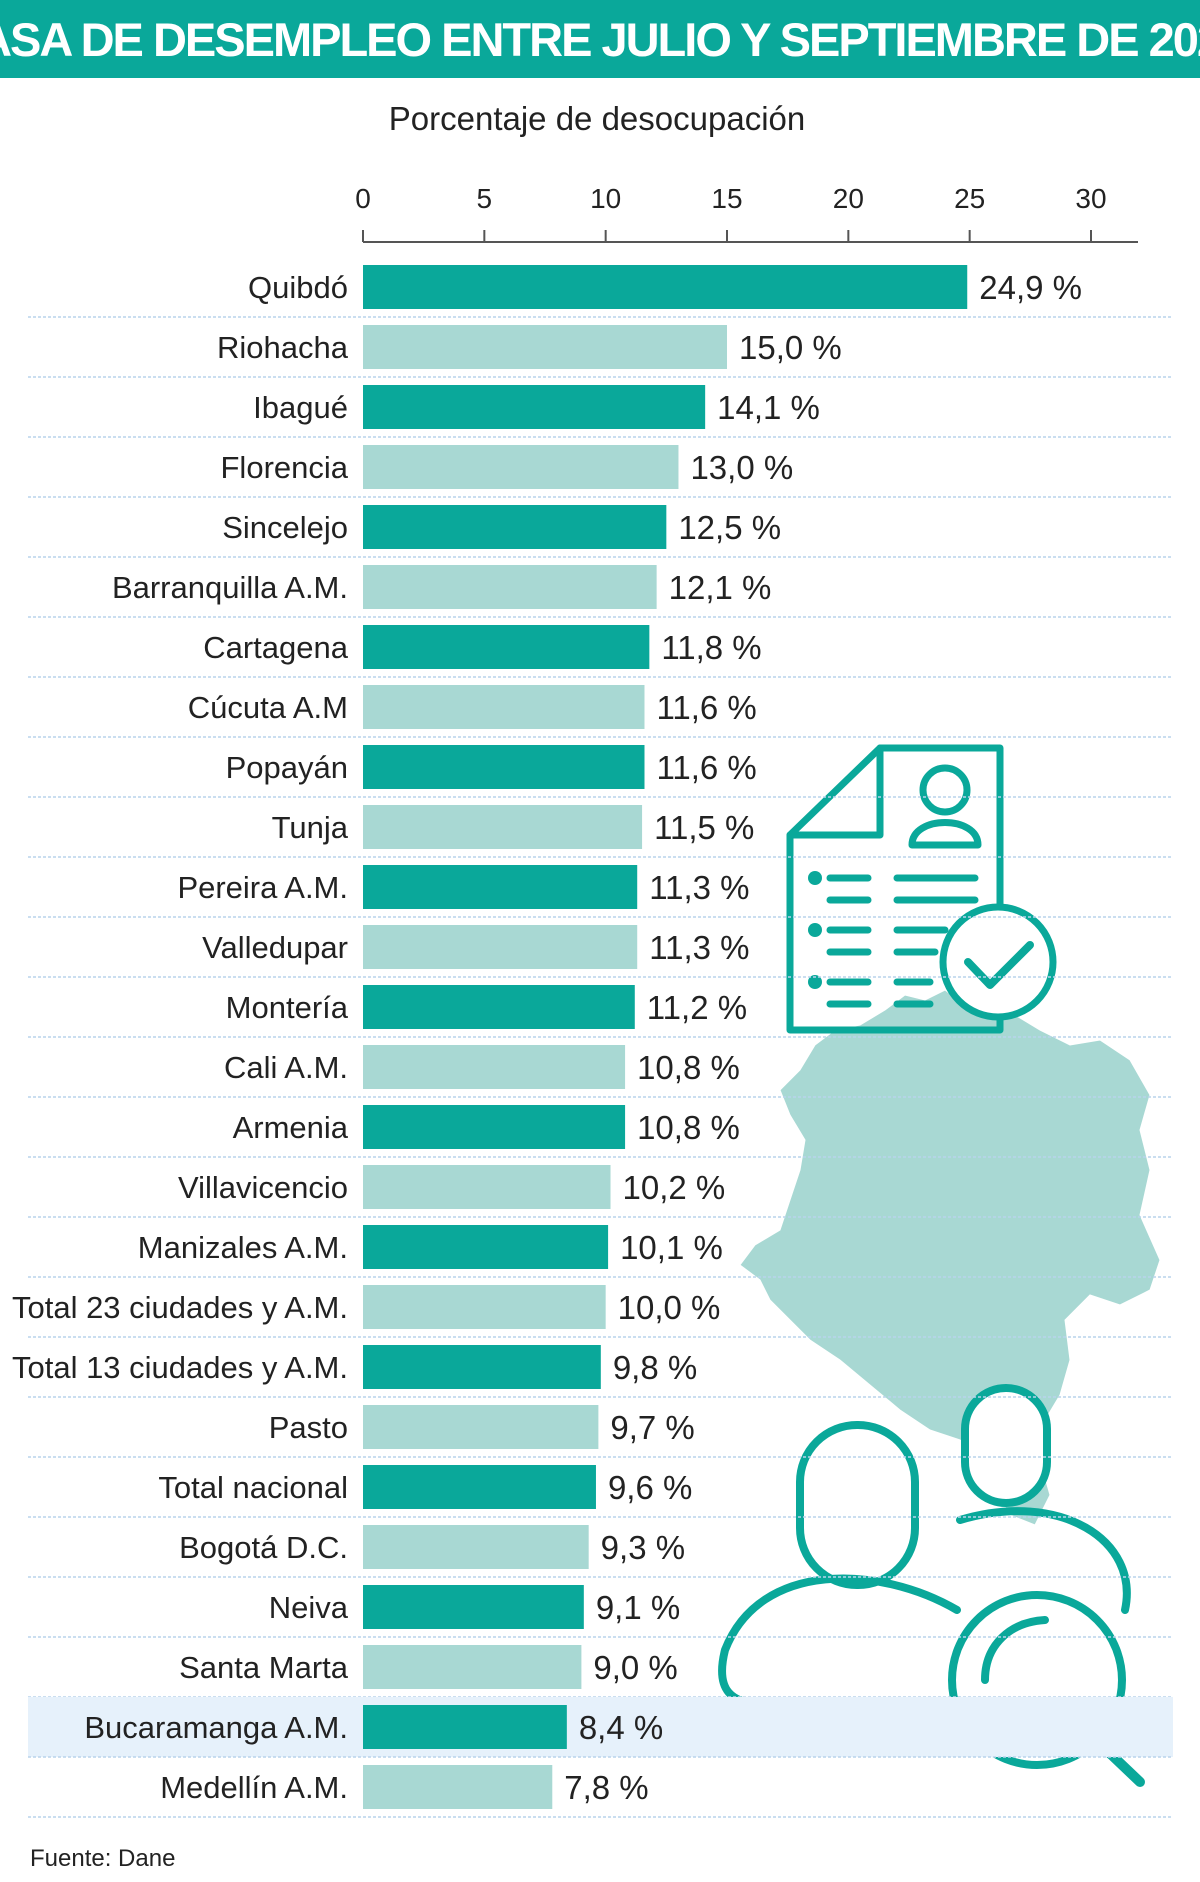  Describe the element at coordinates (285, 467) in the screenshot. I see `category-label: Florencia` at that location.